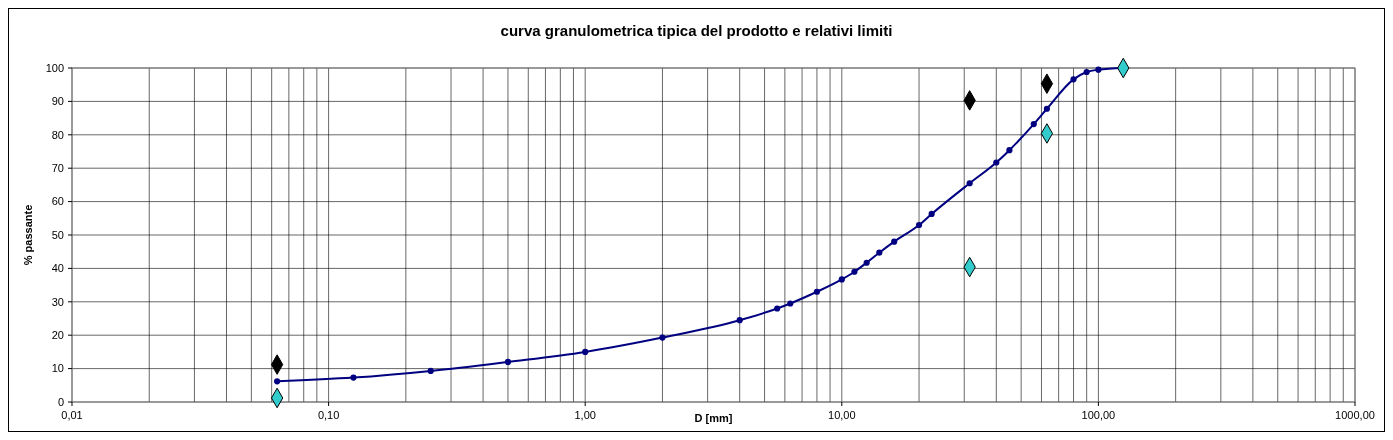 The image size is (1393, 440). I want to click on x-tick-label: 0,10, so click(328, 415).